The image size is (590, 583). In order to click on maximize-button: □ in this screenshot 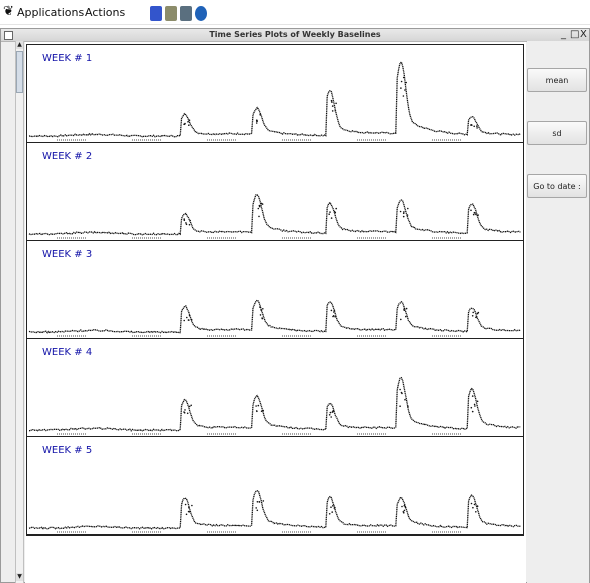, I will do `click(575, 34)`.